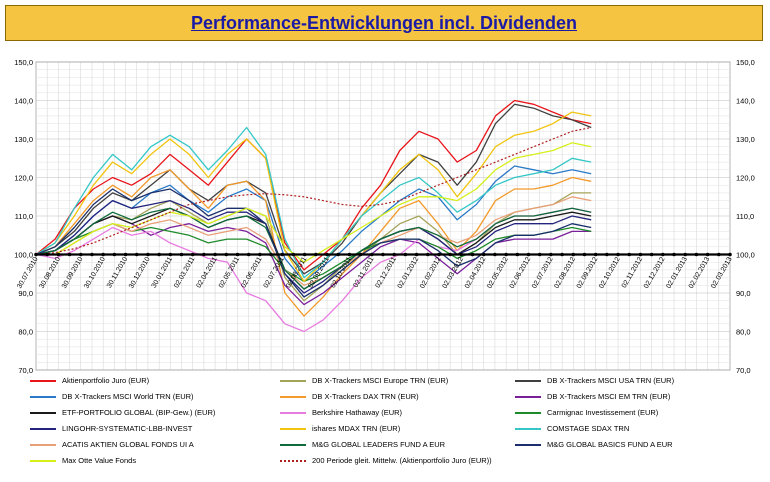  Describe the element at coordinates (128, 444) in the screenshot. I see `legend-label: ACATIS AKTIEN GLOBAL FONDS UI A` at that location.